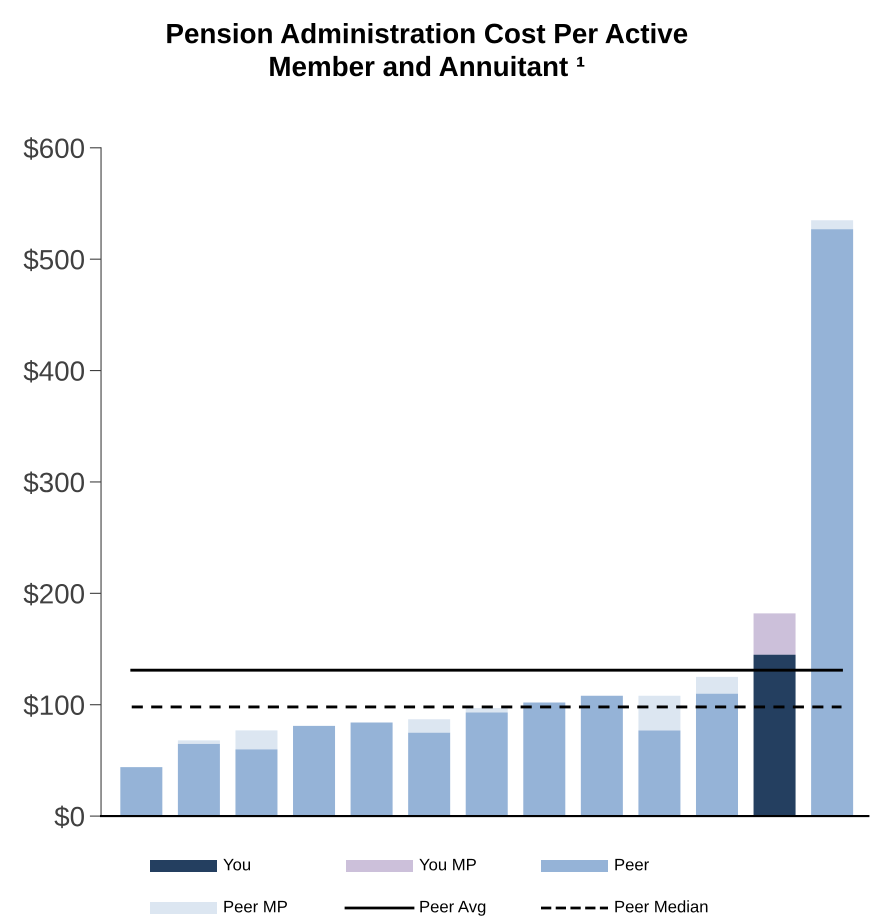  I want to click on y-tick-label: $500, so click(54, 260).